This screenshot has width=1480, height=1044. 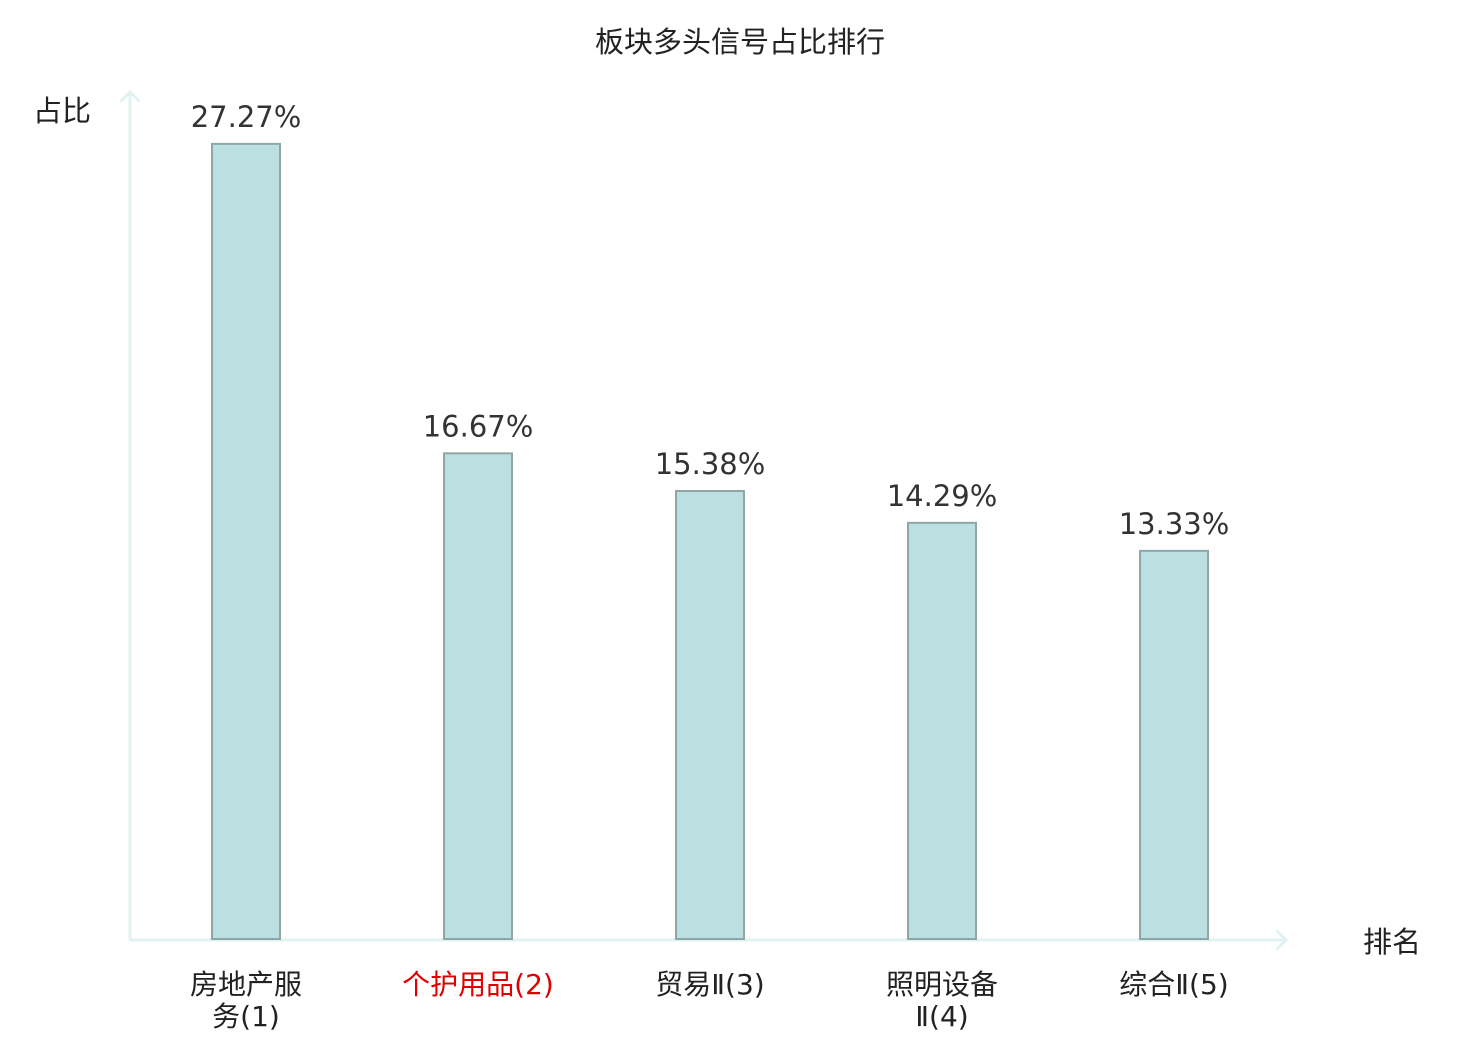 I want to click on x-tick-label: 照明设备, so click(x=942, y=984).